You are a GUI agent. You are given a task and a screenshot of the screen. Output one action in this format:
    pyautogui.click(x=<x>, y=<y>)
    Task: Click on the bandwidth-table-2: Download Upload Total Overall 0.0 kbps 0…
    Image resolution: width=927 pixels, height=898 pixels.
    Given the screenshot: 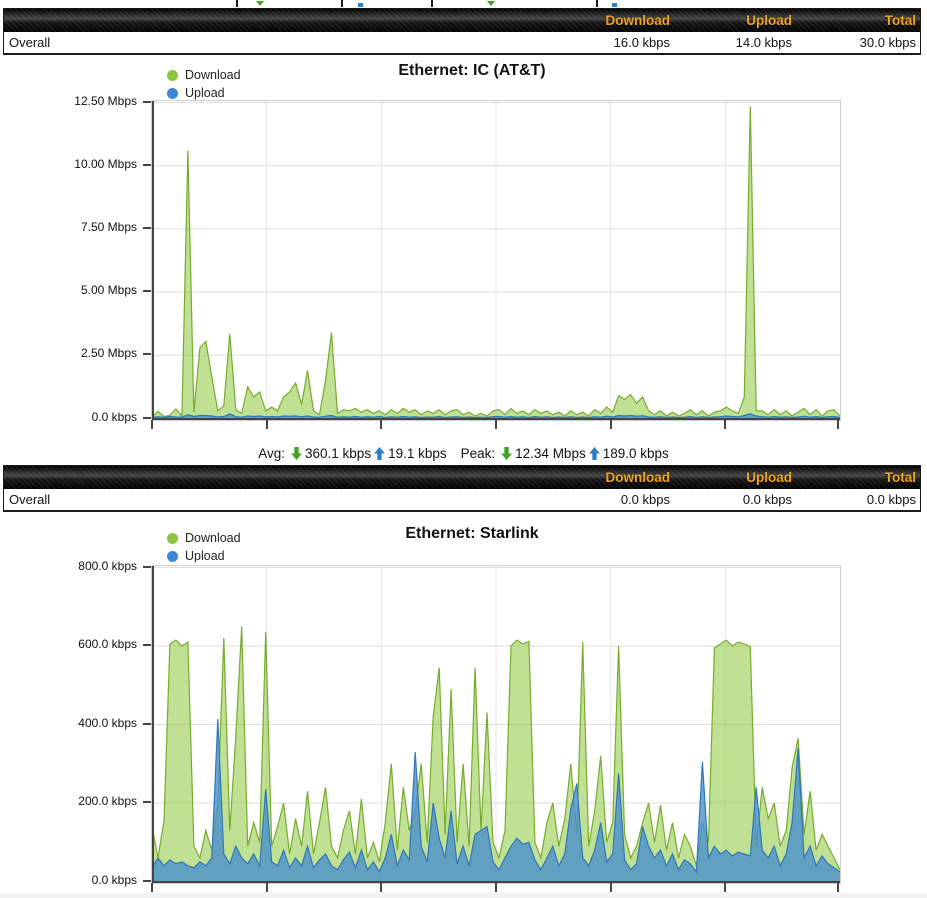 What is the action you would take?
    pyautogui.click(x=462, y=488)
    